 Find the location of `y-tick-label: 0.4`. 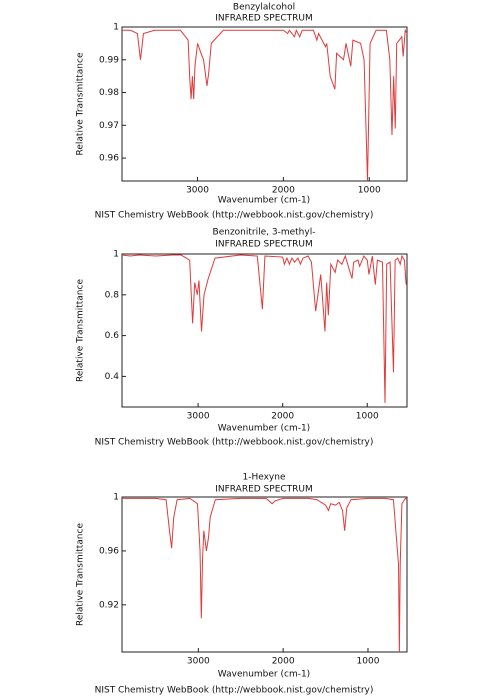

y-tick-label: 0.4 is located at coordinates (112, 377).